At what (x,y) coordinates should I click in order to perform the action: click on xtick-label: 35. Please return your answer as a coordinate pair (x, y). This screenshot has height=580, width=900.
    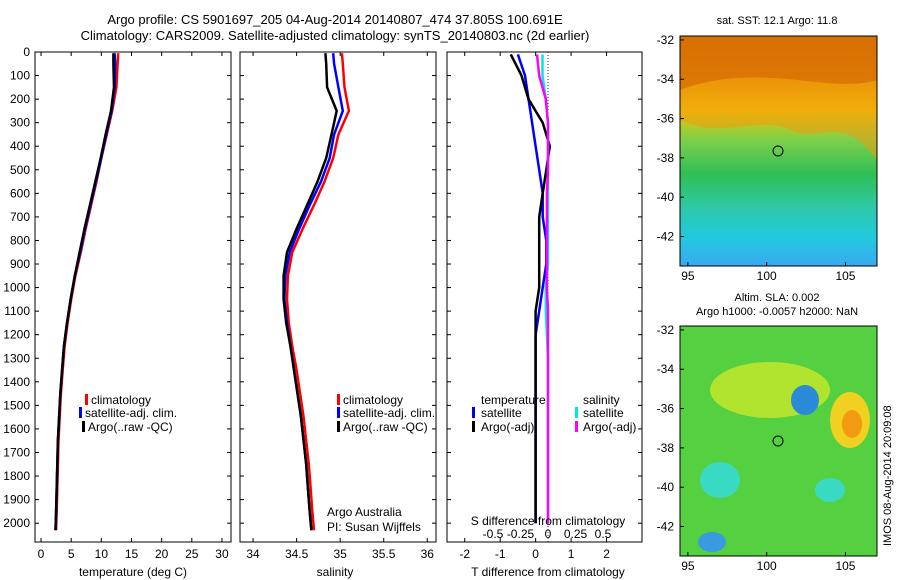
    Looking at the image, I should click on (340, 554).